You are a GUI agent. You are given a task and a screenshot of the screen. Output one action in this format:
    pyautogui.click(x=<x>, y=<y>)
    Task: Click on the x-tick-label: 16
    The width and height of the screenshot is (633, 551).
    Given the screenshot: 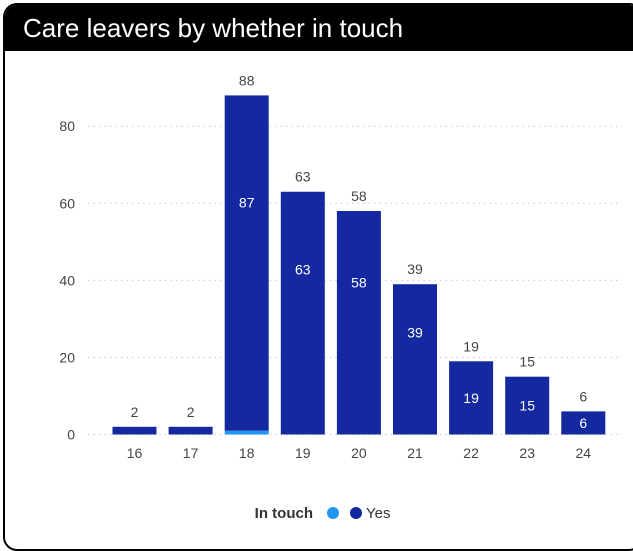 What is the action you would take?
    pyautogui.click(x=135, y=453)
    